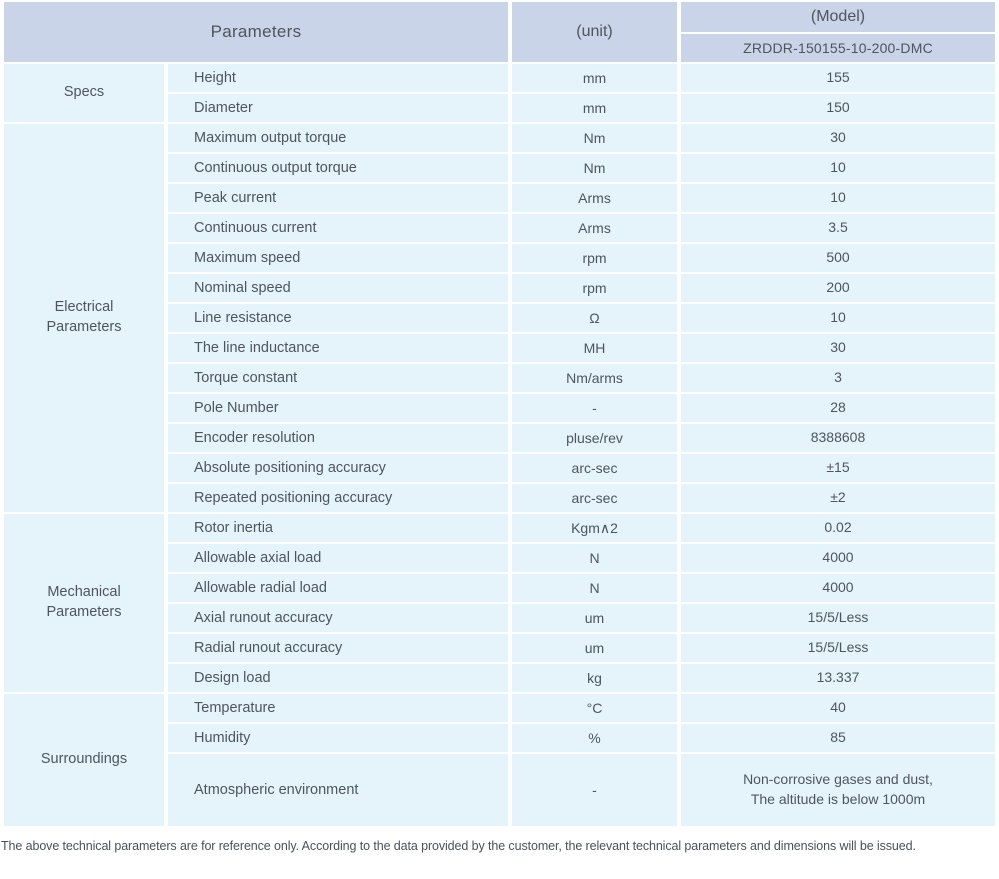 This screenshot has width=999, height=879. I want to click on unit-cell: mm, so click(594, 78).